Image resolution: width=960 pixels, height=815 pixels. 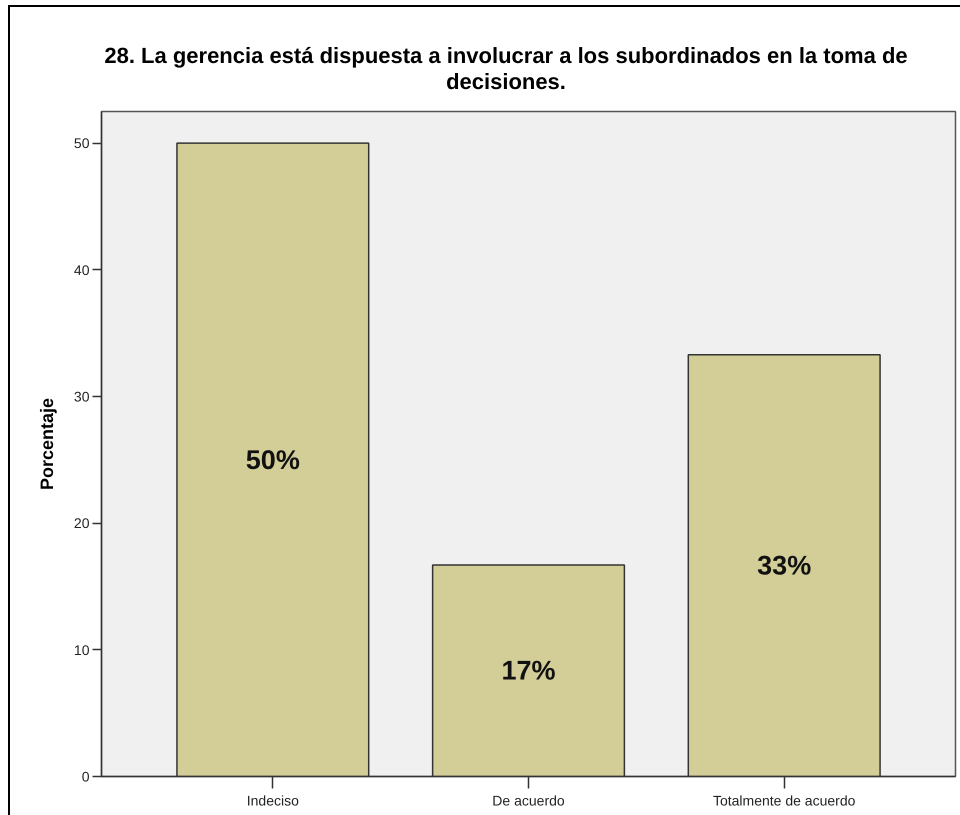 I want to click on data-label: 50%, so click(x=273, y=459).